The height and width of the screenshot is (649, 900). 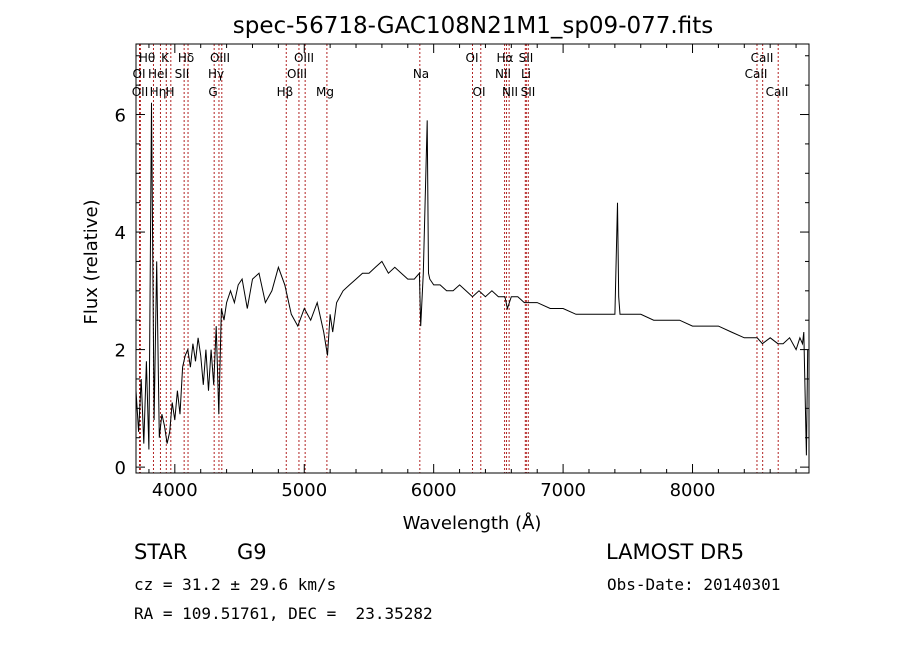 What do you see at coordinates (777, 92) in the screenshot?
I see `line-label-row3-9: CaII` at bounding box center [777, 92].